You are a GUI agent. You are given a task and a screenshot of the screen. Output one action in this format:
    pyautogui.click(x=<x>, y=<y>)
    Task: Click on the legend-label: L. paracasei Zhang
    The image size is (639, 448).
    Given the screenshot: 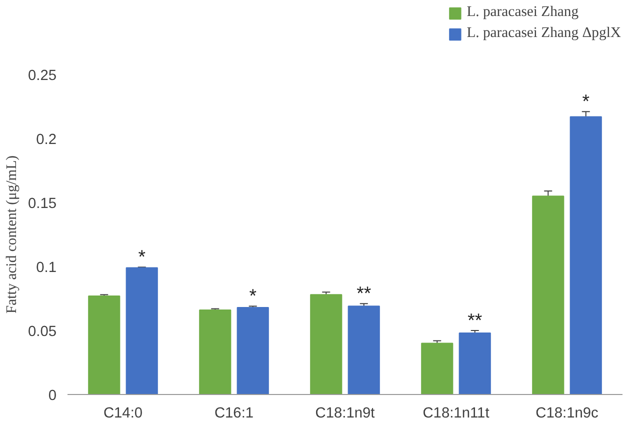 What is the action you would take?
    pyautogui.click(x=522, y=12)
    